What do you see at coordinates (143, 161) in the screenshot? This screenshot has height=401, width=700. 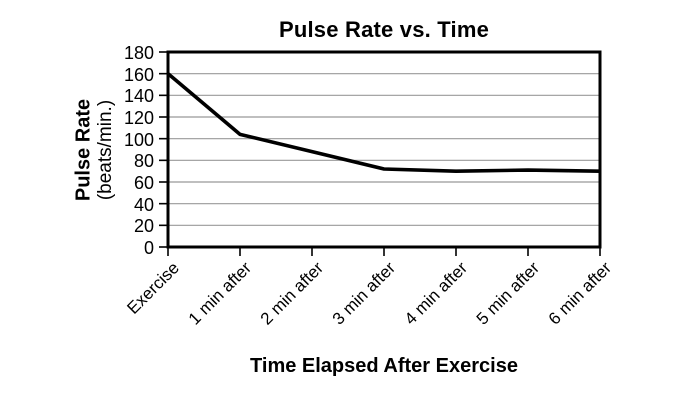 I see `y-tick-label: 80` at bounding box center [143, 161].